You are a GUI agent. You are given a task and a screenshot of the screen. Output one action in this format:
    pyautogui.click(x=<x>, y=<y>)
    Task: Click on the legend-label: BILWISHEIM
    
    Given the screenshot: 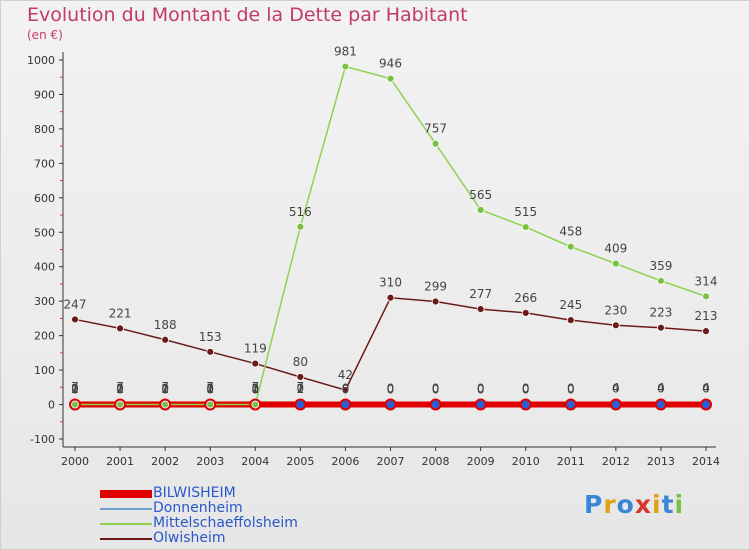 What is the action you would take?
    pyautogui.click(x=194, y=493)
    